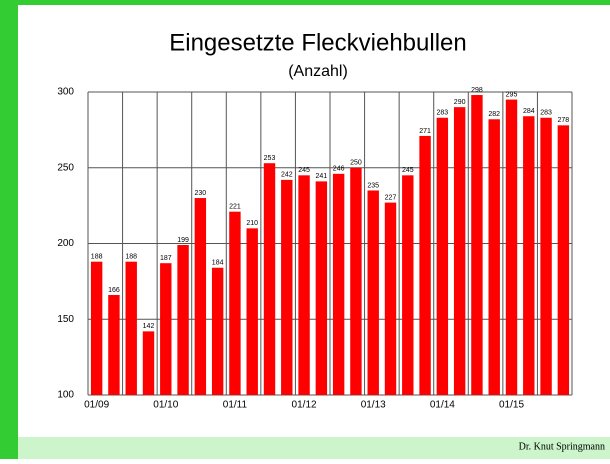  What do you see at coordinates (218, 263) in the screenshot?
I see `value-label: 184` at bounding box center [218, 263].